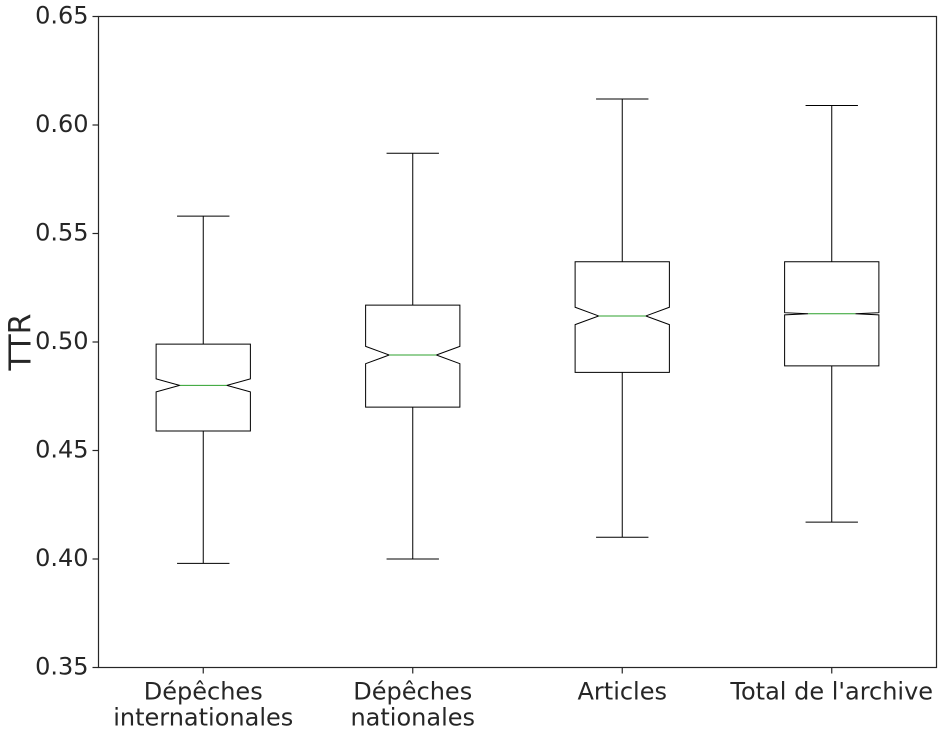 The width and height of the screenshot is (949, 738). I want to click on y-tick-label: 0.50, so click(61, 341).